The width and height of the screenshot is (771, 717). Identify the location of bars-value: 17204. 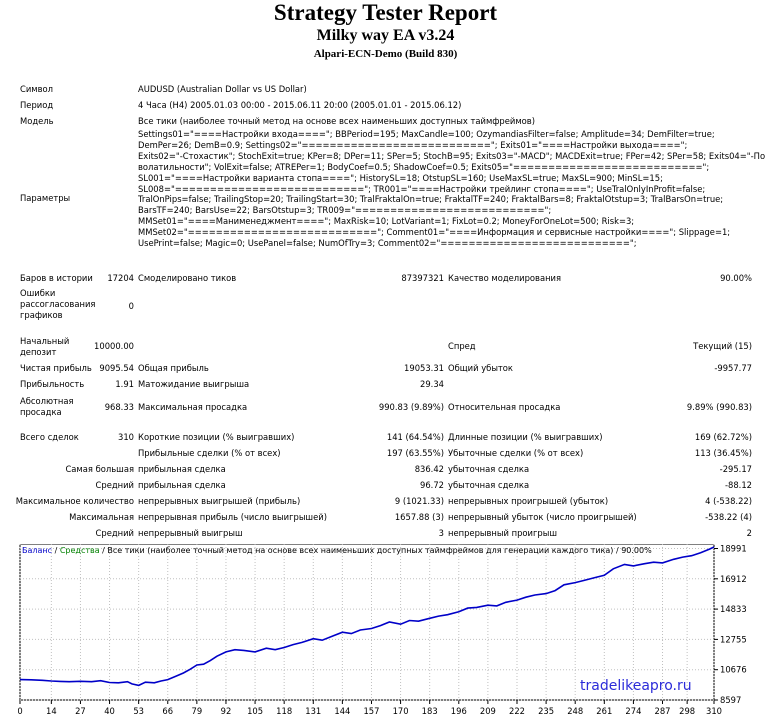
(120, 278).